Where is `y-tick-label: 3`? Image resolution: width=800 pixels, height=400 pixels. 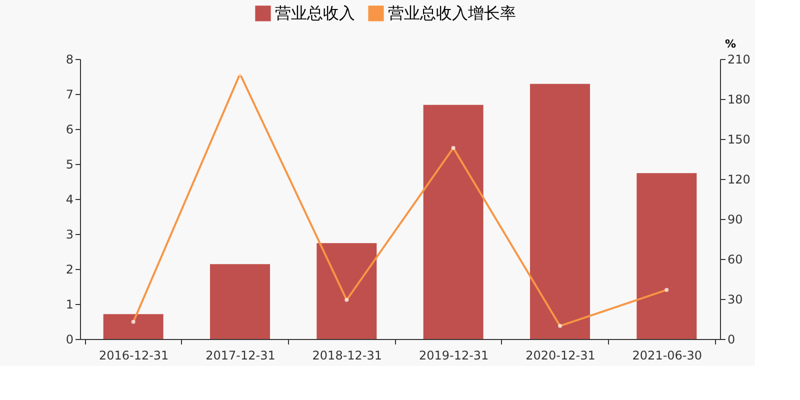
y-tick-label: 3 is located at coordinates (70, 235).